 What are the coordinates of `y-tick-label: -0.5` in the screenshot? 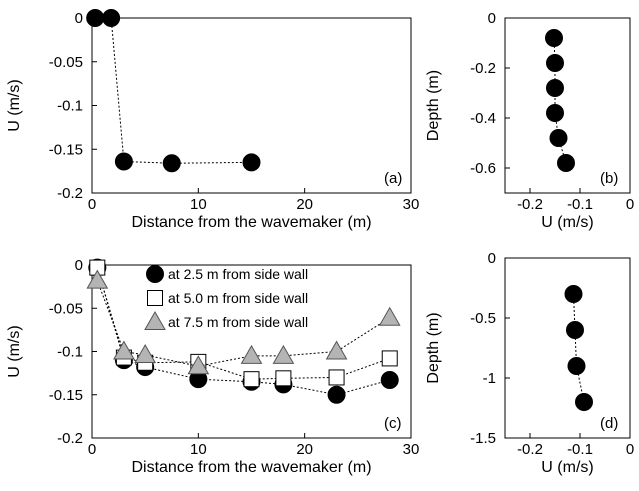 It's located at (483, 318).